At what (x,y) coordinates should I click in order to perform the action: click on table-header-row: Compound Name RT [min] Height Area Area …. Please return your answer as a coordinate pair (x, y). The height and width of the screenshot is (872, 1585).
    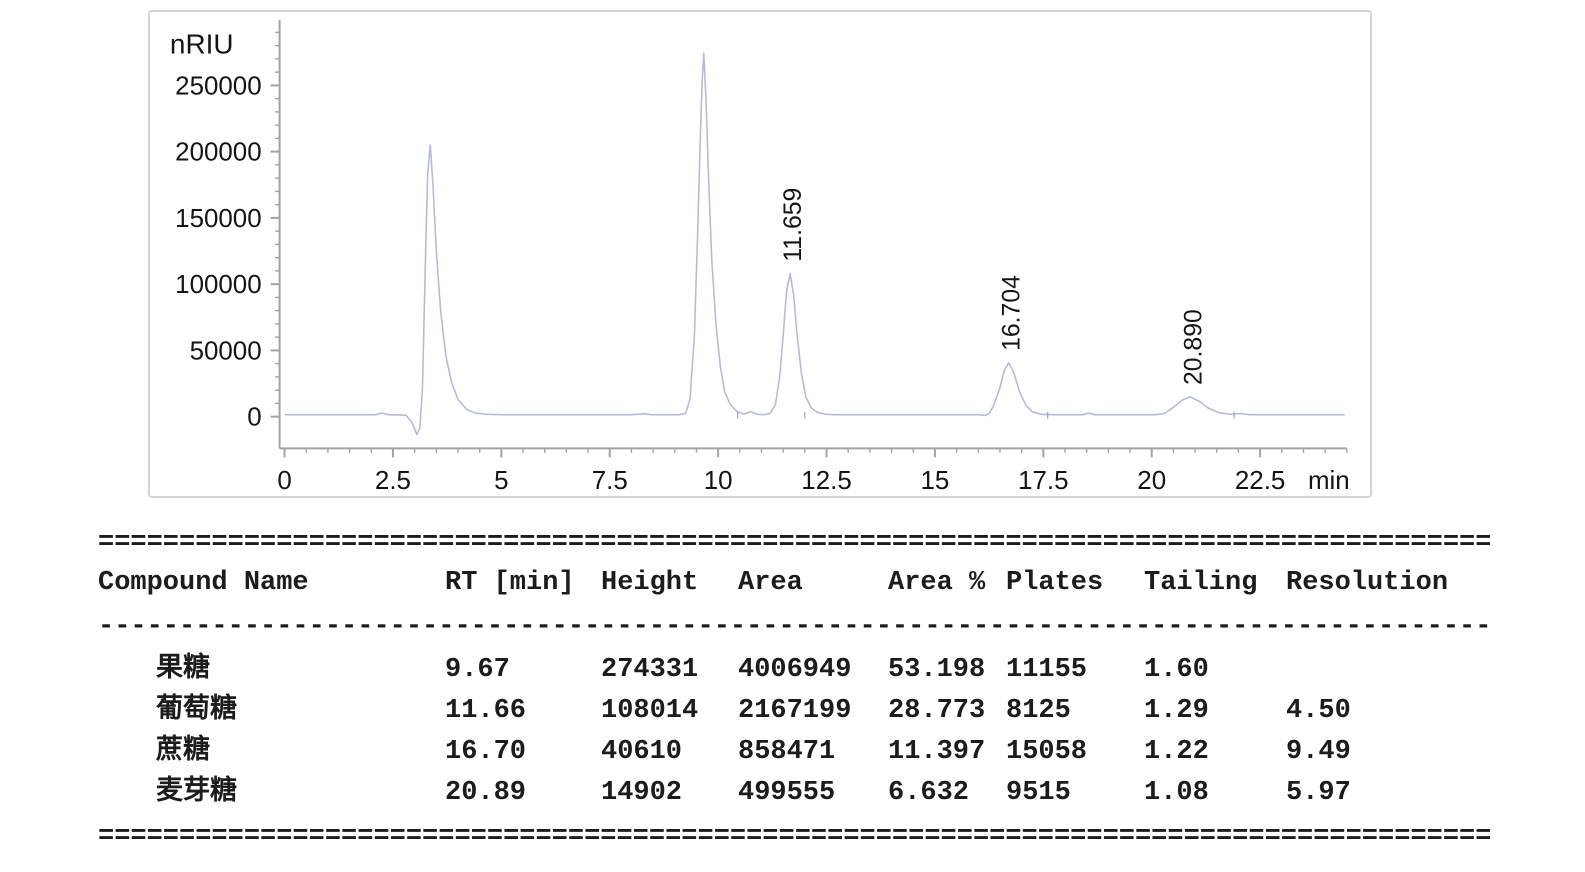
    Looking at the image, I should click on (794, 583).